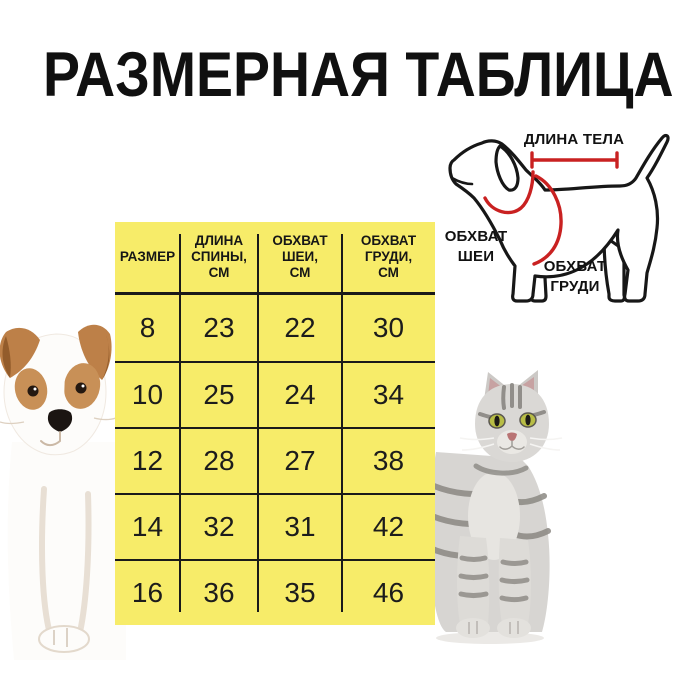 The width and height of the screenshot is (700, 700). Describe the element at coordinates (501, 469) in the screenshot. I see `cat-neck-stripe` at that location.